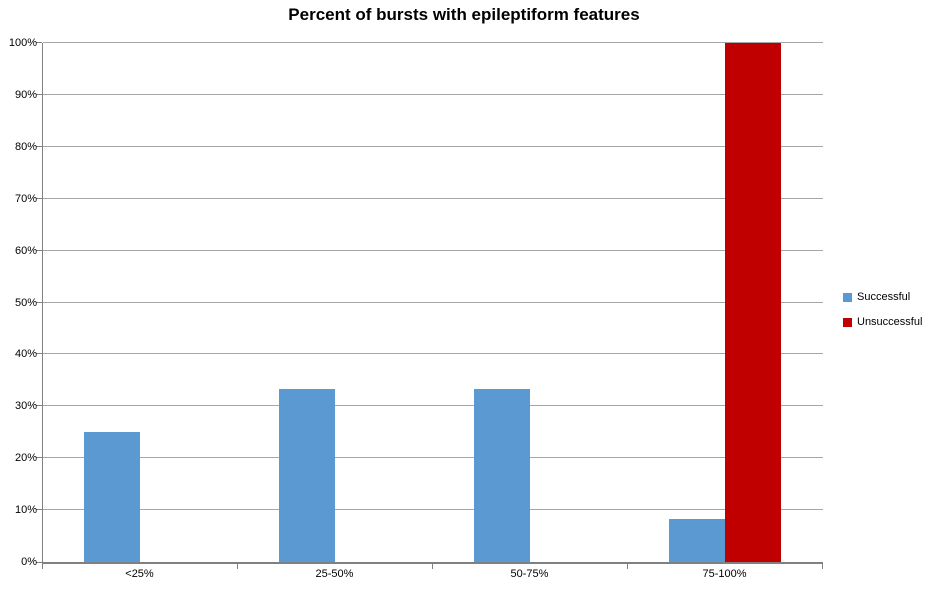  Describe the element at coordinates (25, 146) in the screenshot. I see `y-tick-label: 80%` at that location.